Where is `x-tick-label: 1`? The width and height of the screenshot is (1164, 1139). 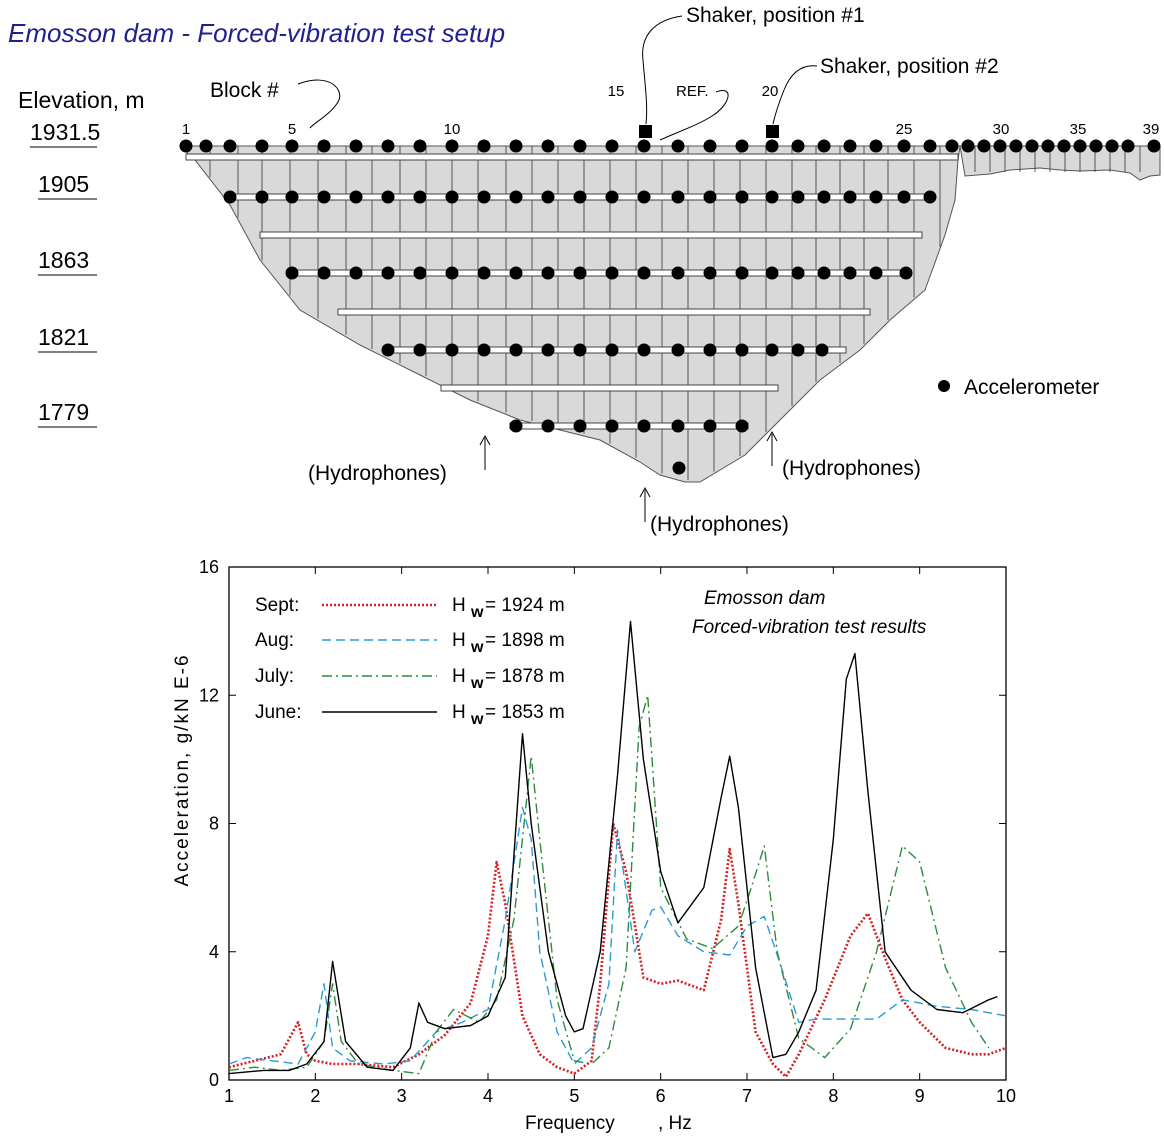
x-tick-label: 1 is located at coordinates (229, 1096).